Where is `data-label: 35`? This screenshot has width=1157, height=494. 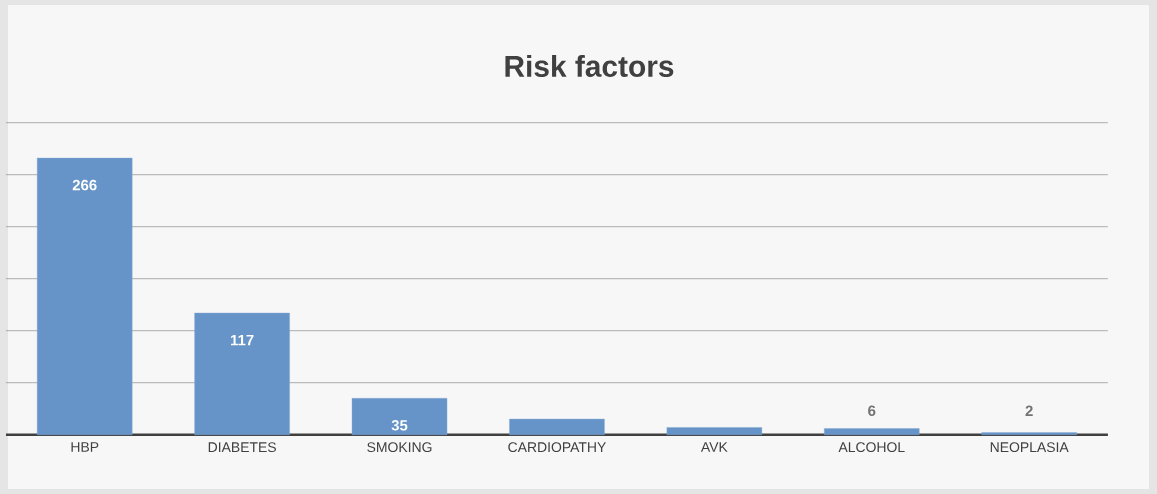 data-label: 35 is located at coordinates (399, 425).